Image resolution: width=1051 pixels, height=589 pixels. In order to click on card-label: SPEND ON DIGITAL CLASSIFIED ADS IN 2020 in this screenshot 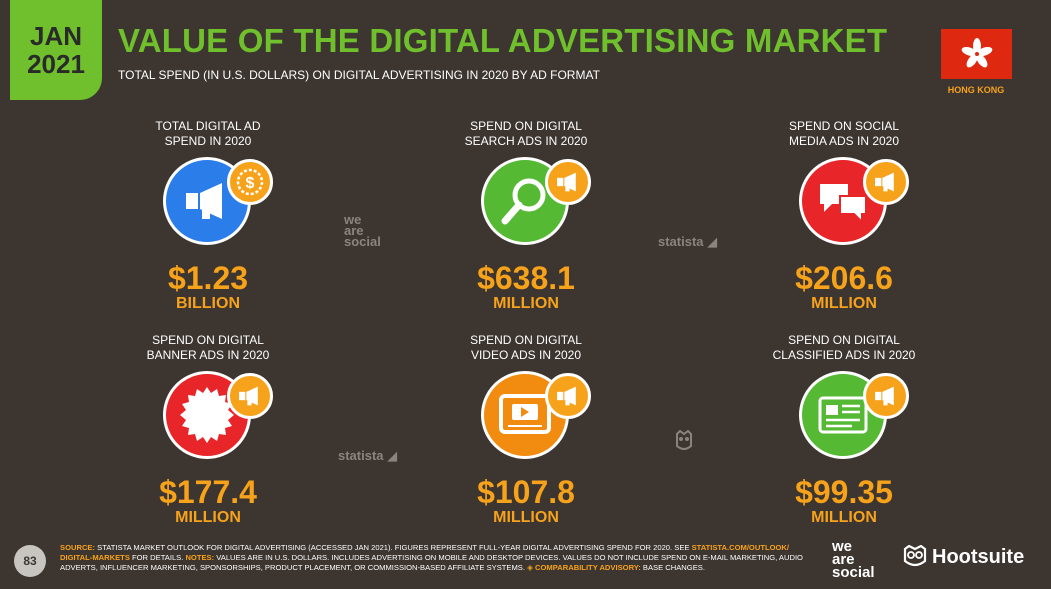, I will do `click(844, 347)`.